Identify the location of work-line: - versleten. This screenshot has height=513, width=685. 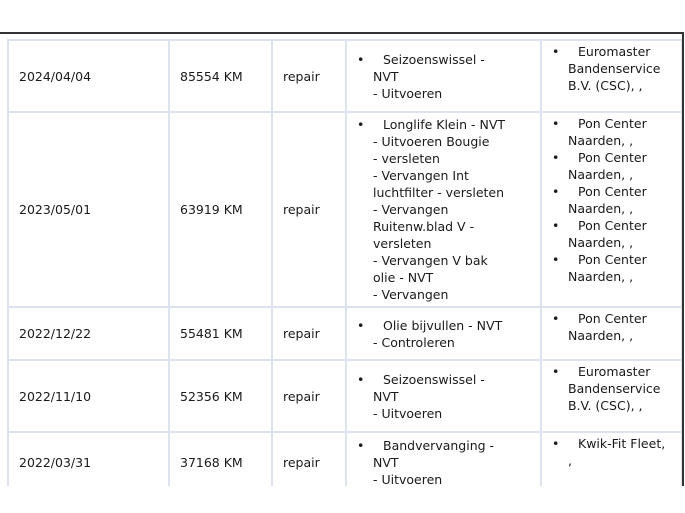
(406, 158).